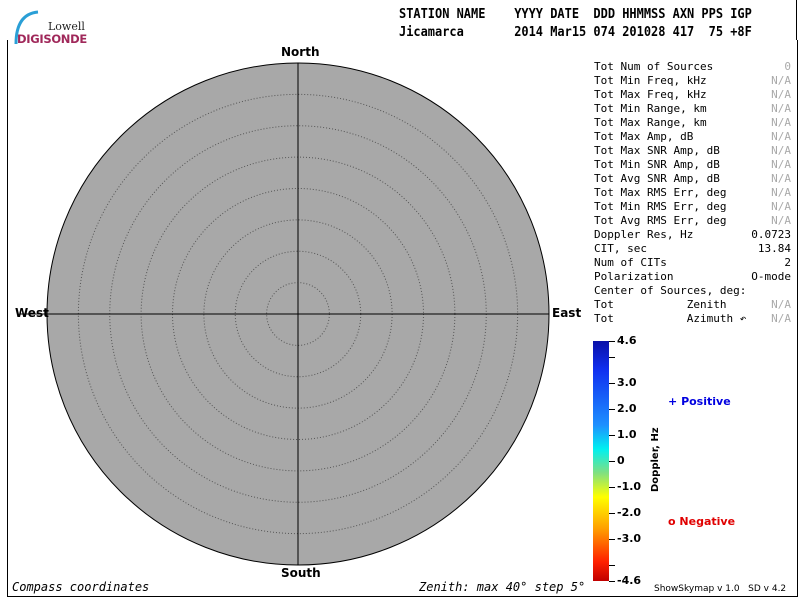 This screenshot has width=800, height=600. Describe the element at coordinates (629, 580) in the screenshot. I see `colorbar-tick-label: -4.6` at that location.